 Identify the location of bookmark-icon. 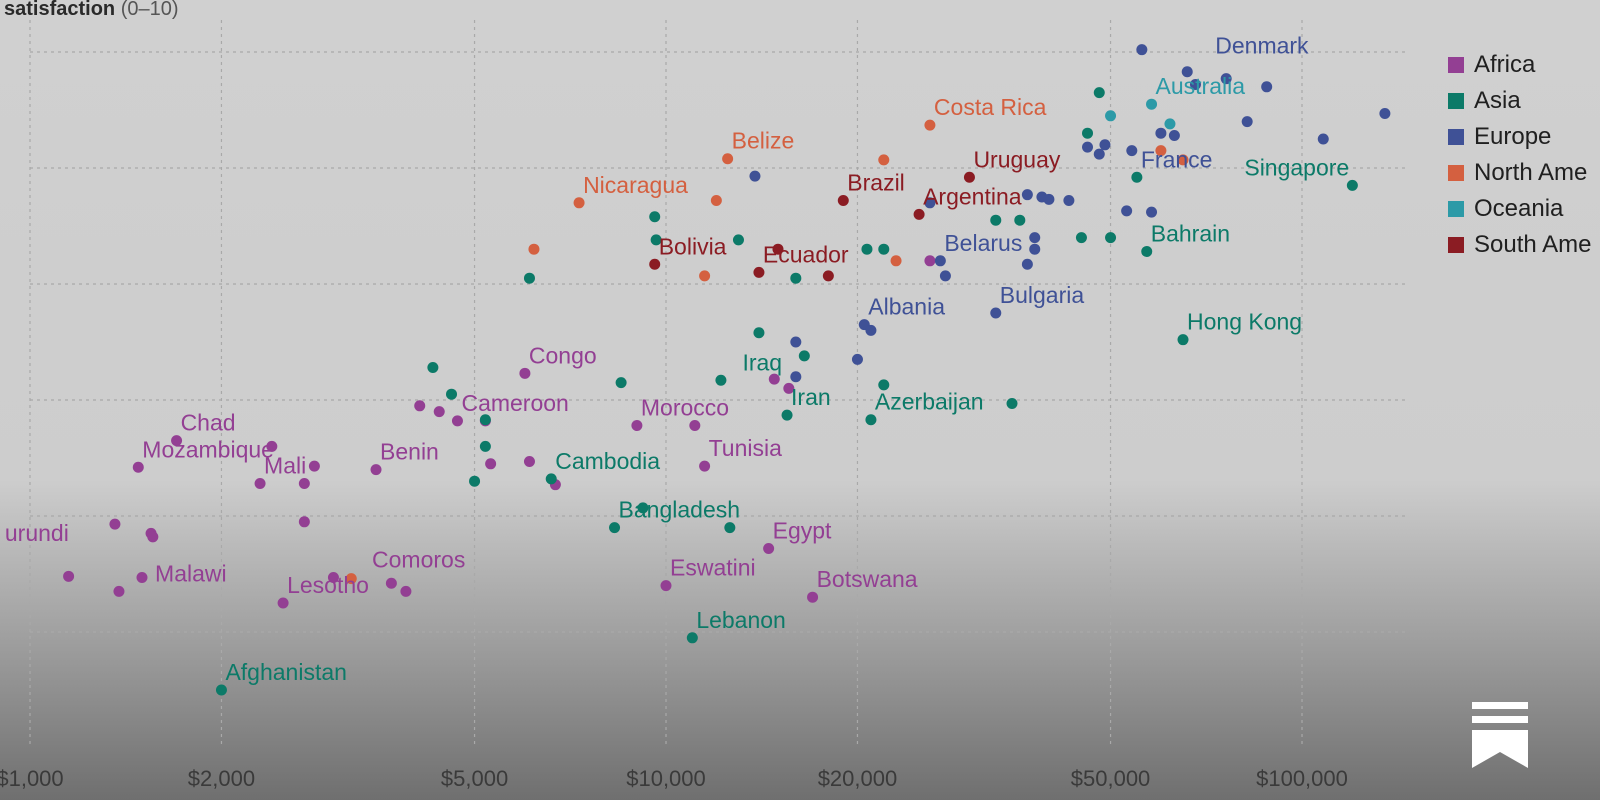
(1500, 735).